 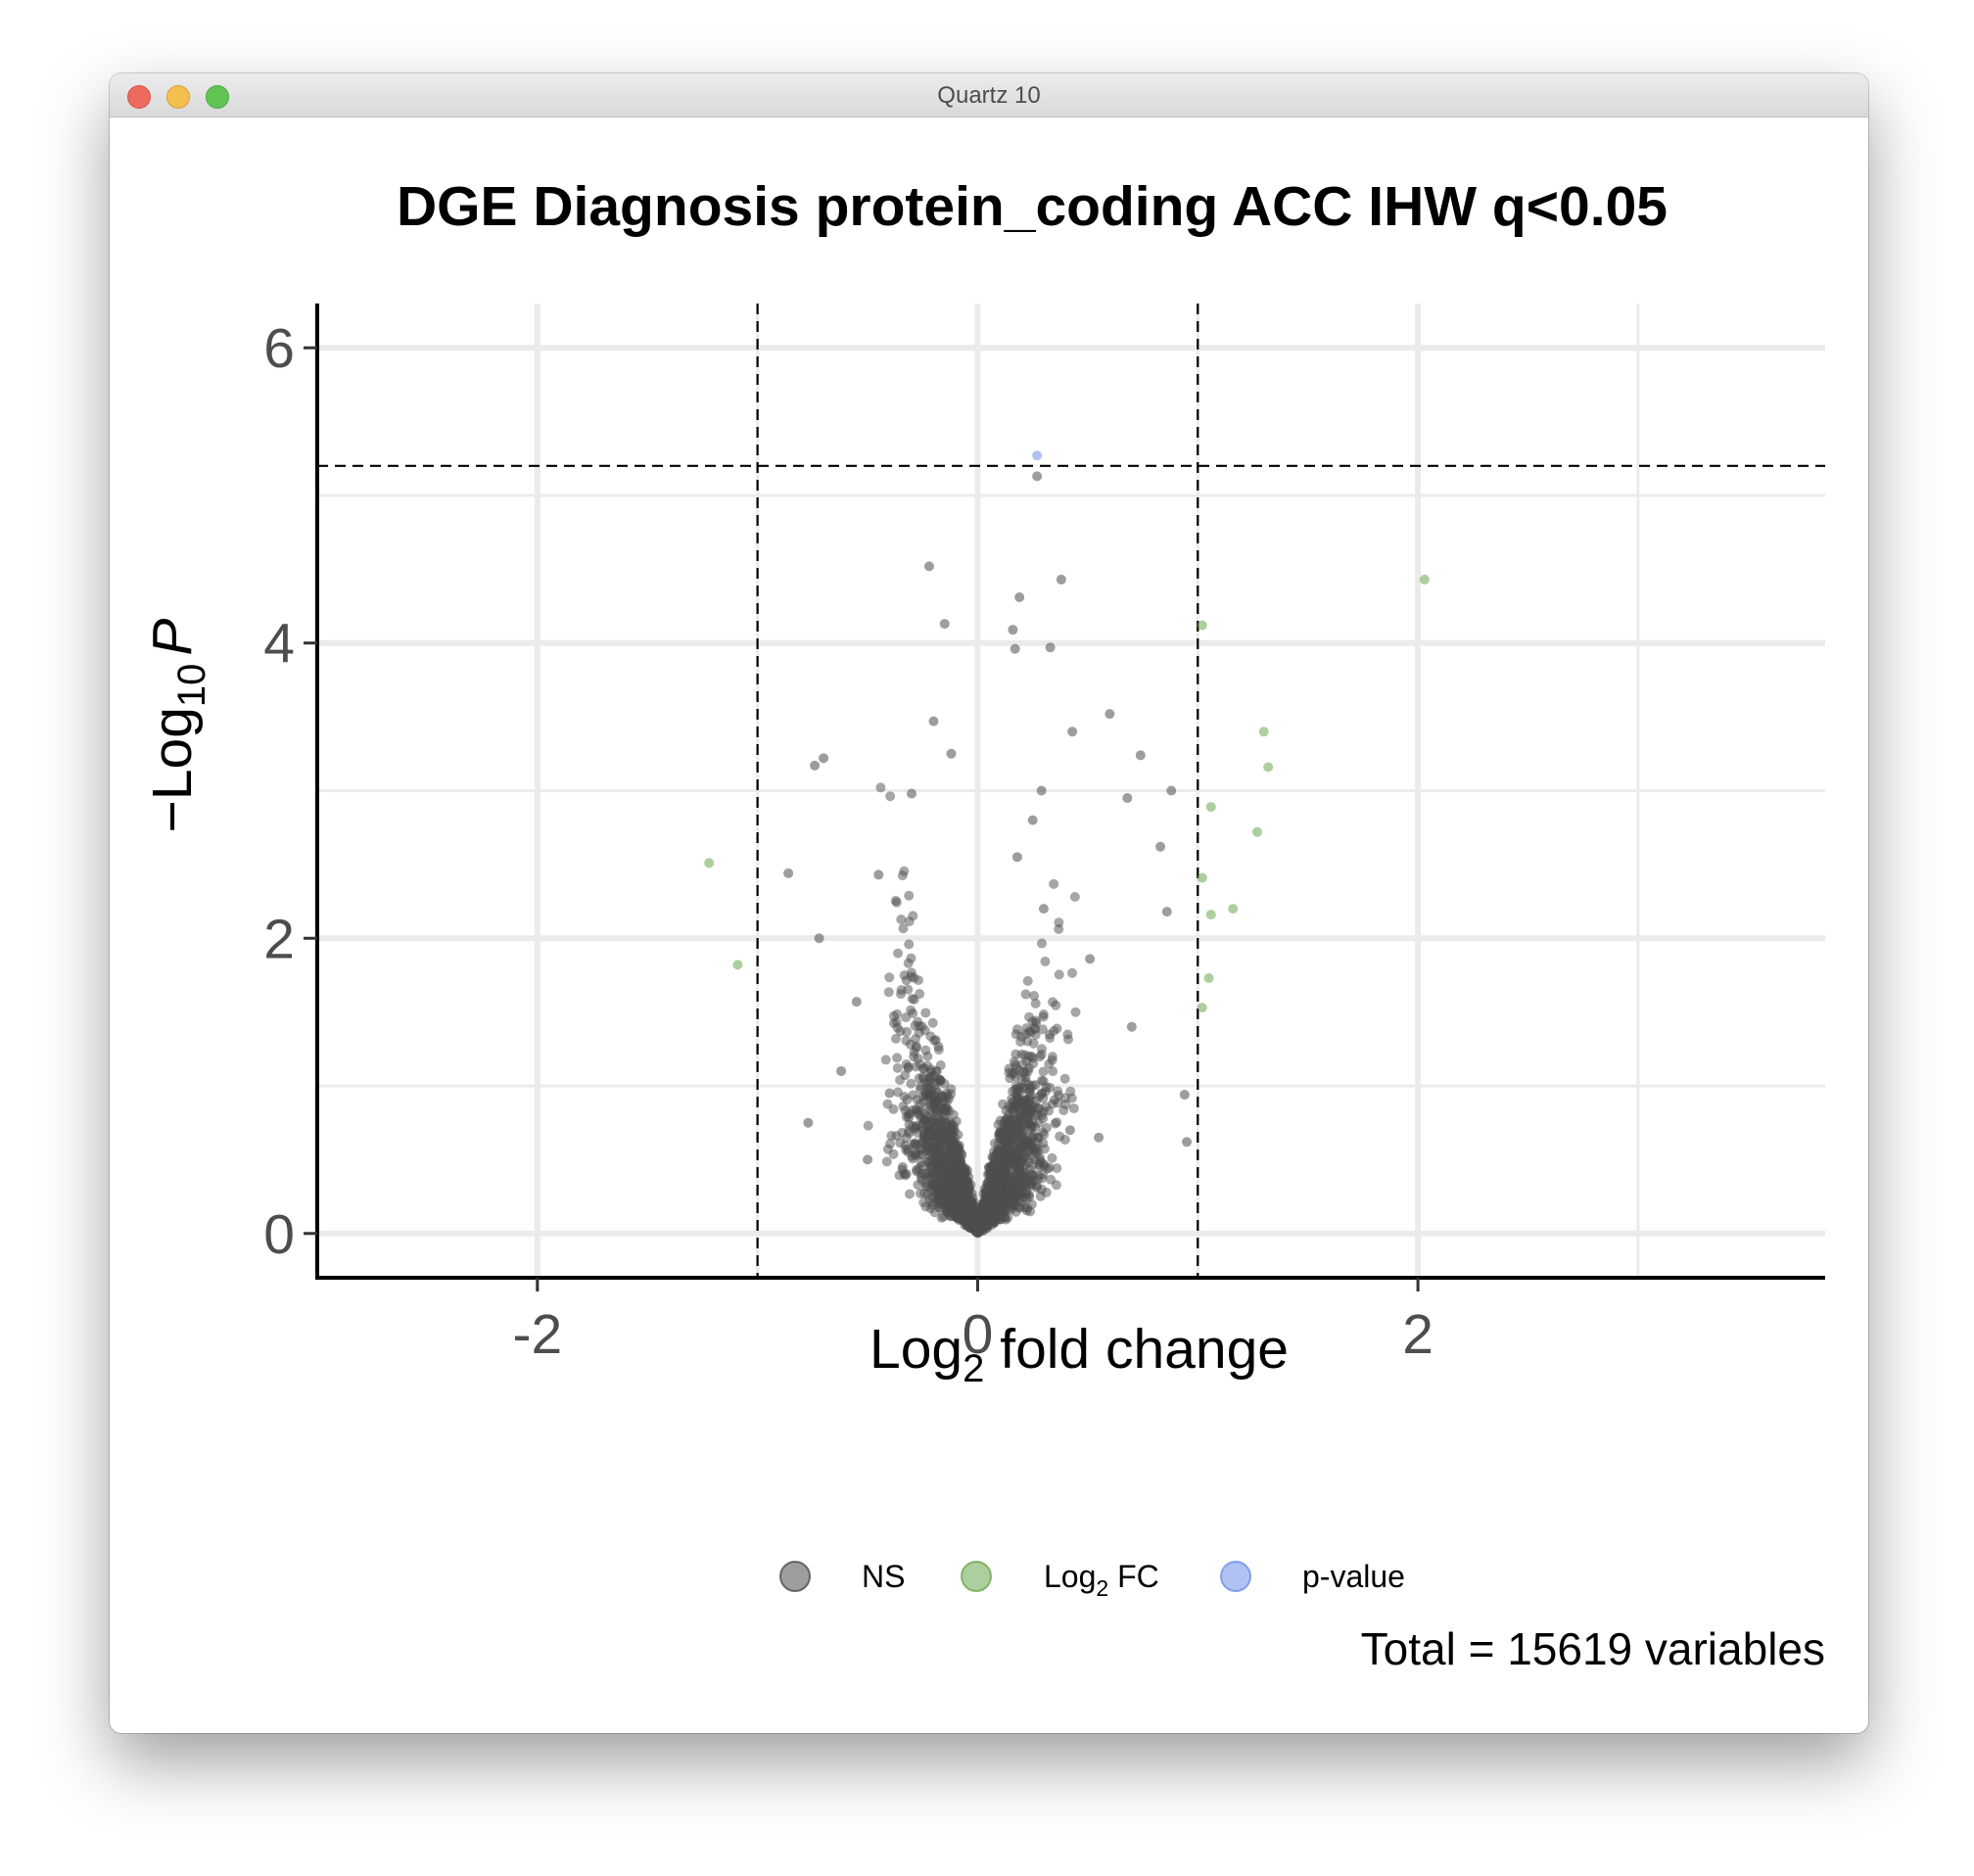 I want to click on window-titlebar: Quartz 10, so click(x=989, y=95).